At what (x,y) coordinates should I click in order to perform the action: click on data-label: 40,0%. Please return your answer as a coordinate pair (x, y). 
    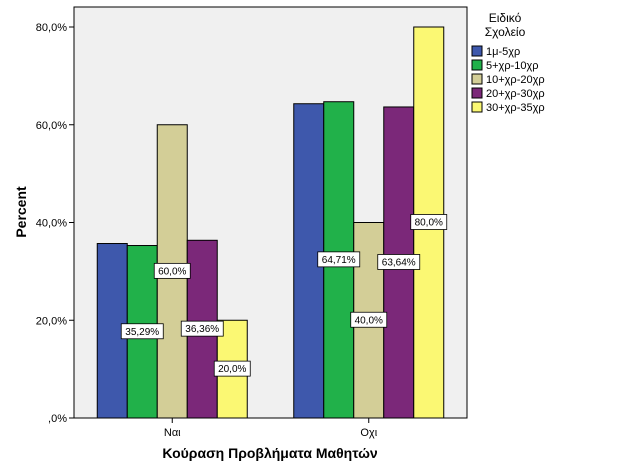
    Looking at the image, I should click on (369, 320).